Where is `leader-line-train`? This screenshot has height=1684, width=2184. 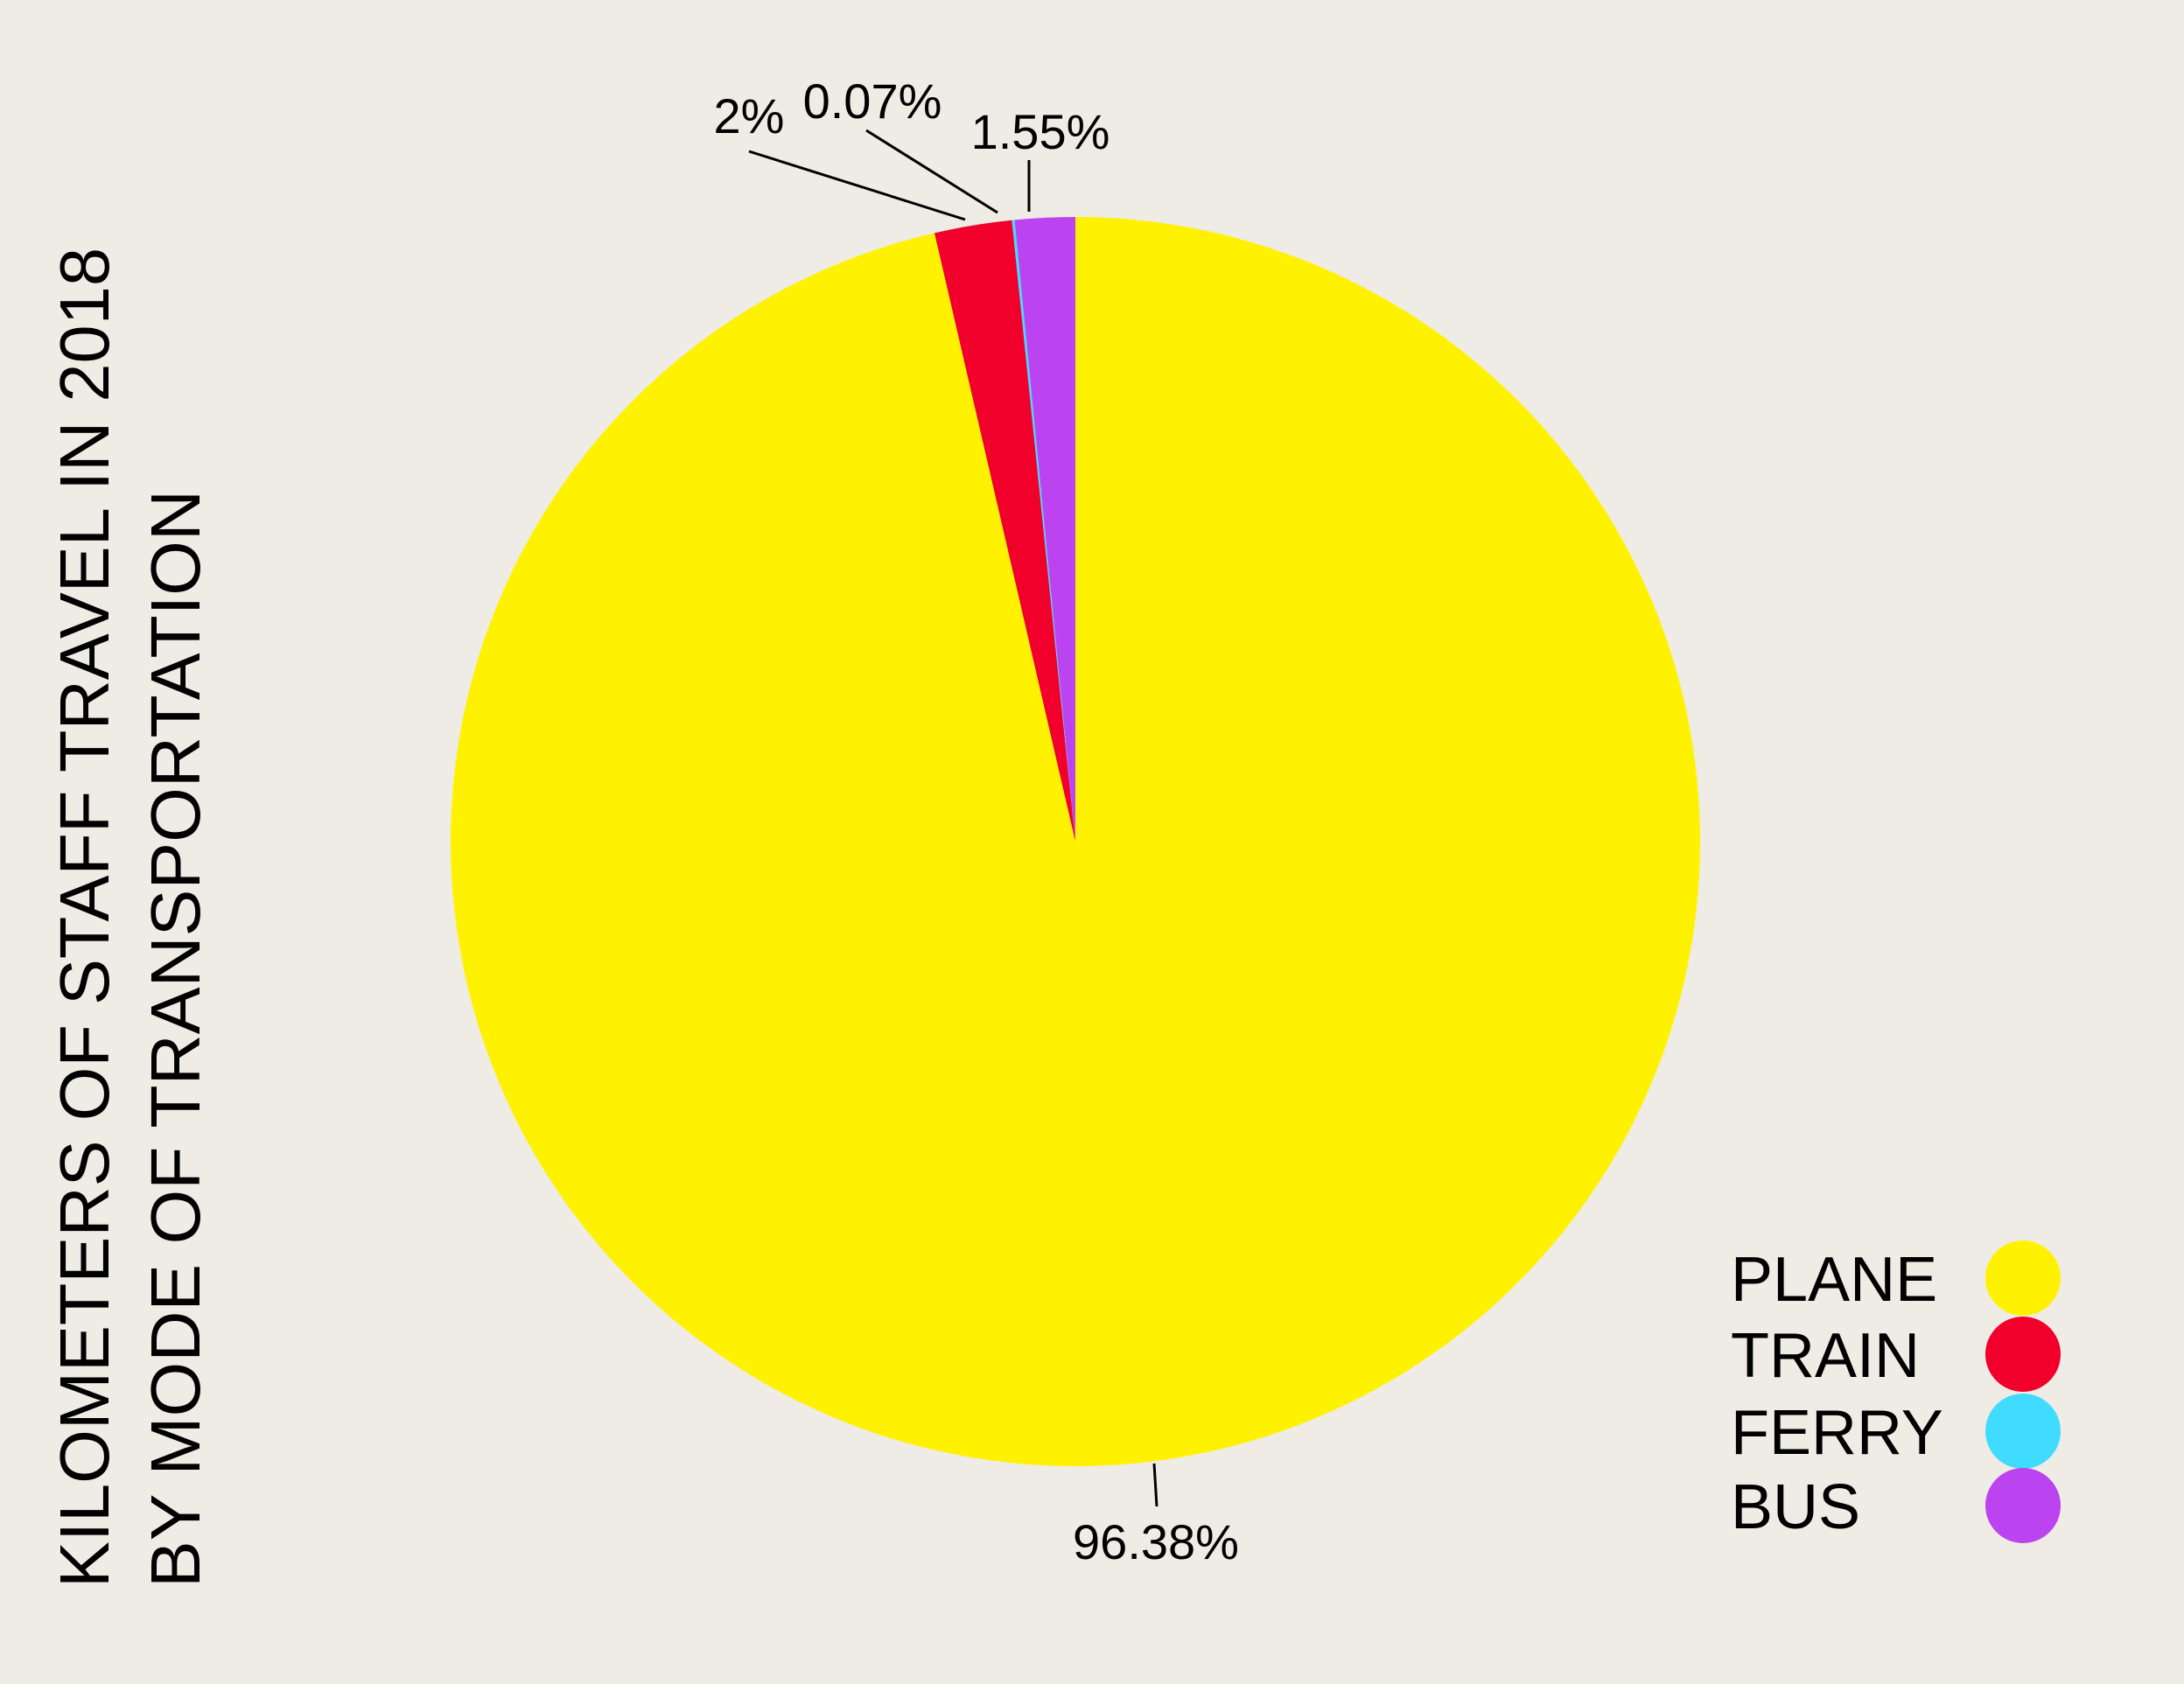 leader-line-train is located at coordinates (857, 186).